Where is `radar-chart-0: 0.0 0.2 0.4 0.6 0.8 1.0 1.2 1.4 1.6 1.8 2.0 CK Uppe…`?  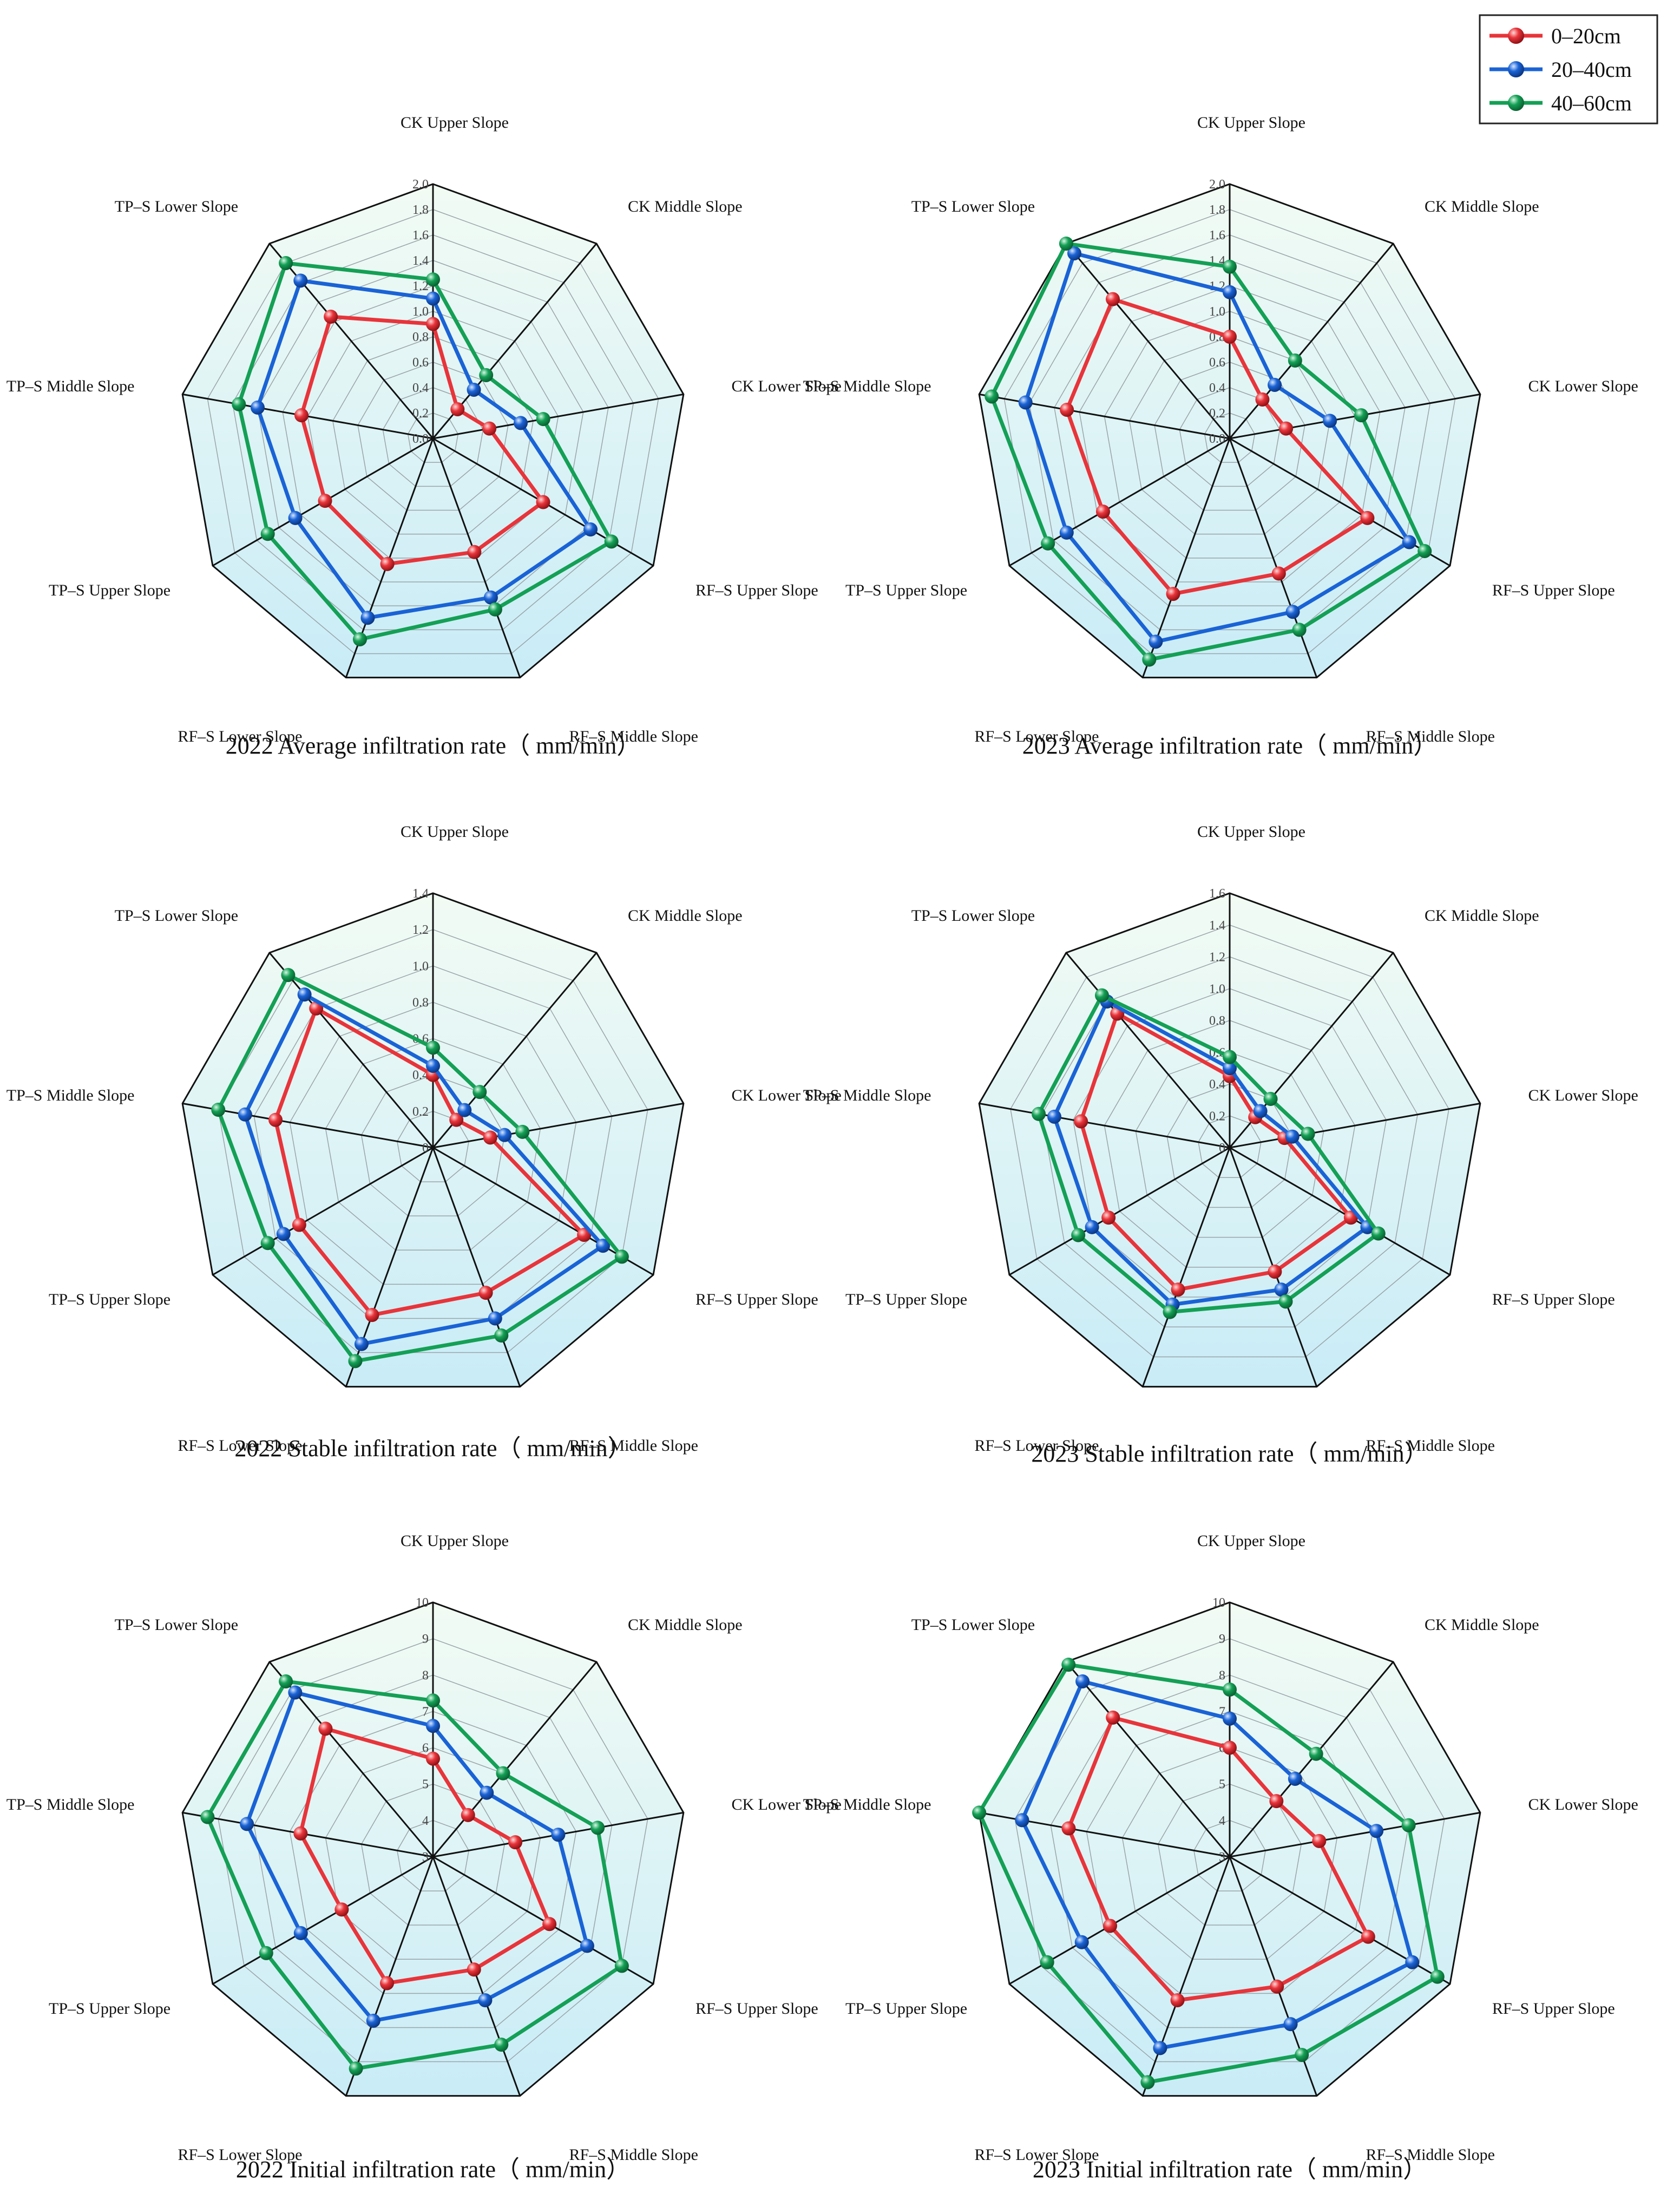 radar-chart-0: 0.0 0.2 0.4 0.6 0.8 1.0 1.2 1.4 1.6 1.8 2.0 CK Uppe… is located at coordinates (424, 436).